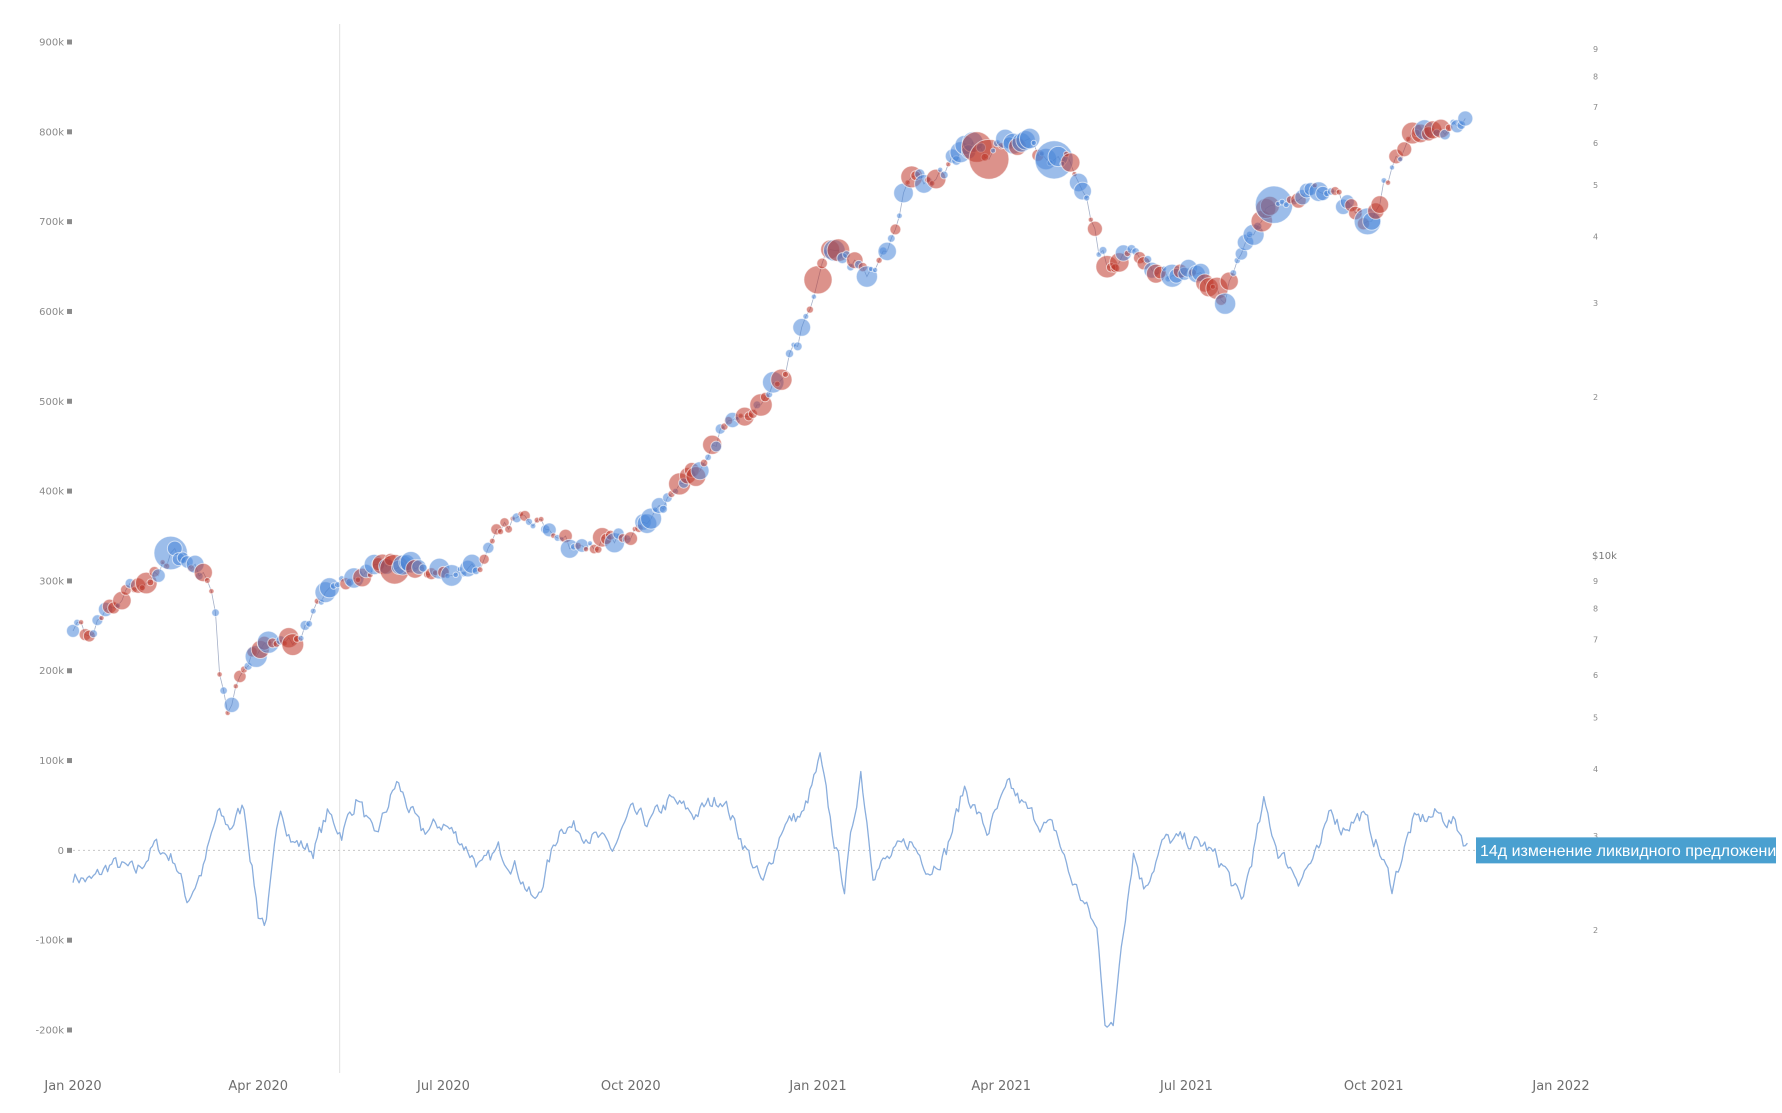 The height and width of the screenshot is (1113, 1782). I want to click on x-tick-label: Jan 2022, so click(1560, 1086).